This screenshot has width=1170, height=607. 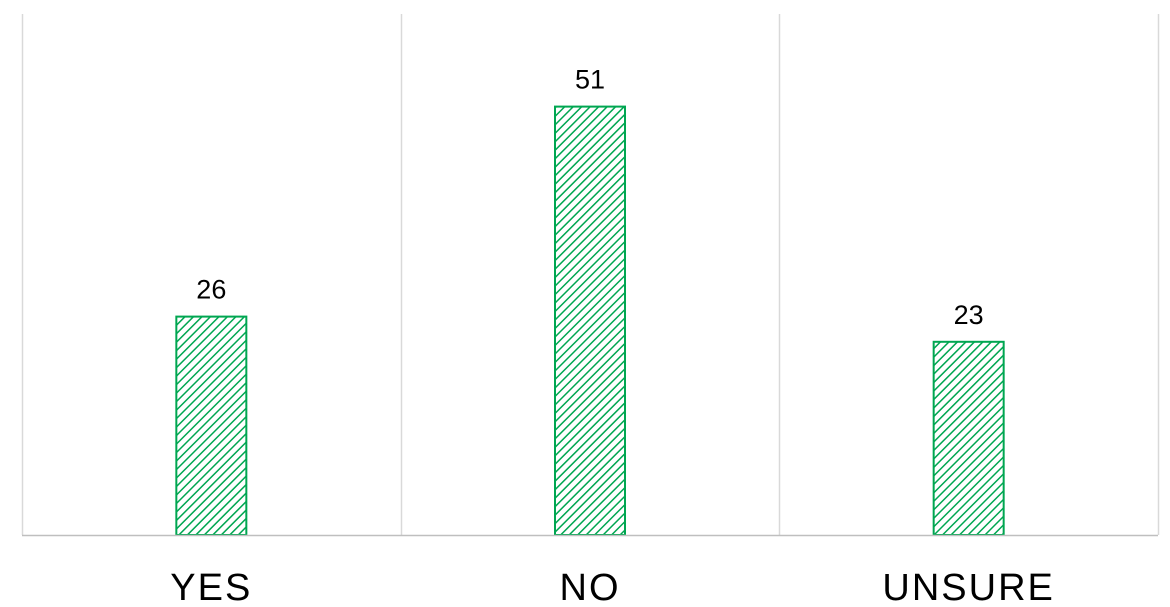 I want to click on data-label-unsure: 23, so click(x=969, y=315).